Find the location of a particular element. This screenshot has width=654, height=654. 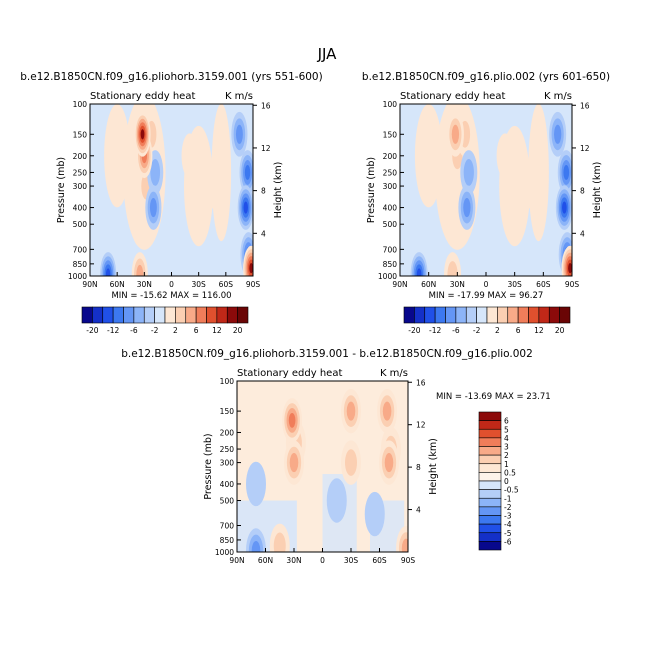

figure-title: JJA is located at coordinates (327, 54).